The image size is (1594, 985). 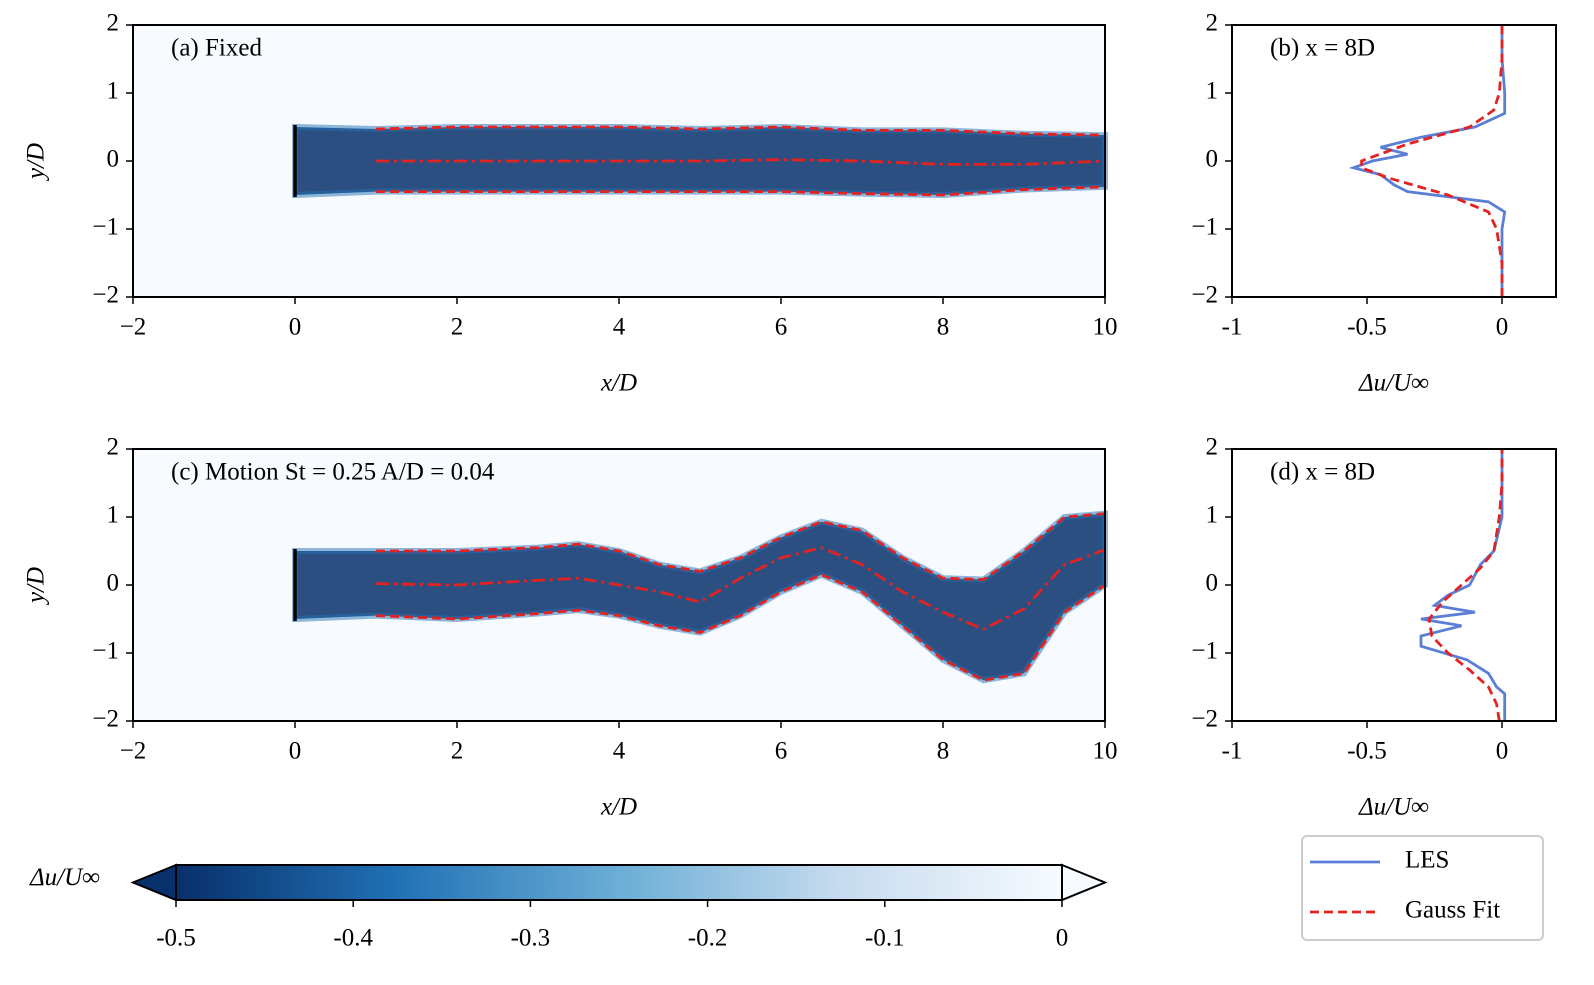 I want to click on legend-label: LES, so click(x=1427, y=860).